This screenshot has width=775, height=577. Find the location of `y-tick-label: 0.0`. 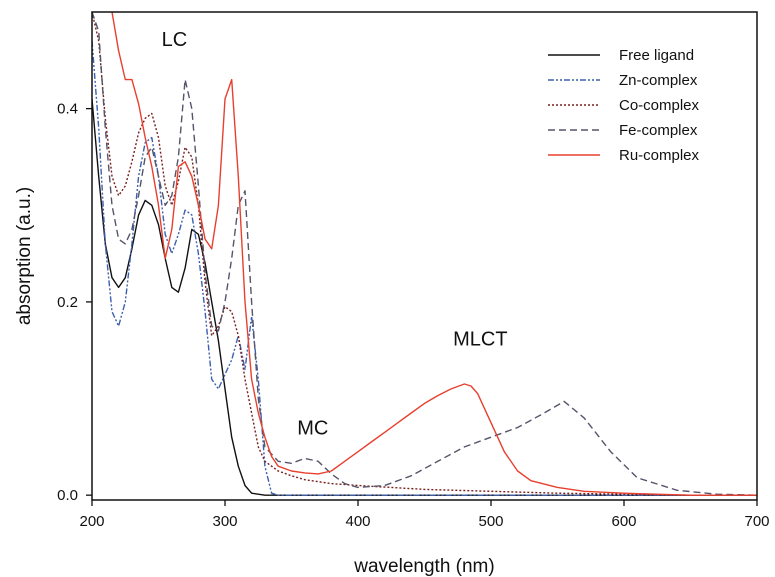

y-tick-label: 0.0 is located at coordinates (67, 495).